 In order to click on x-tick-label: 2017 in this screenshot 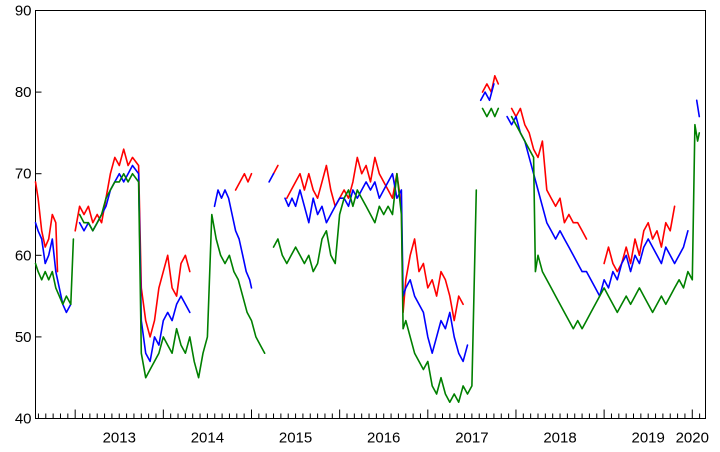, I will do `click(471, 438)`.